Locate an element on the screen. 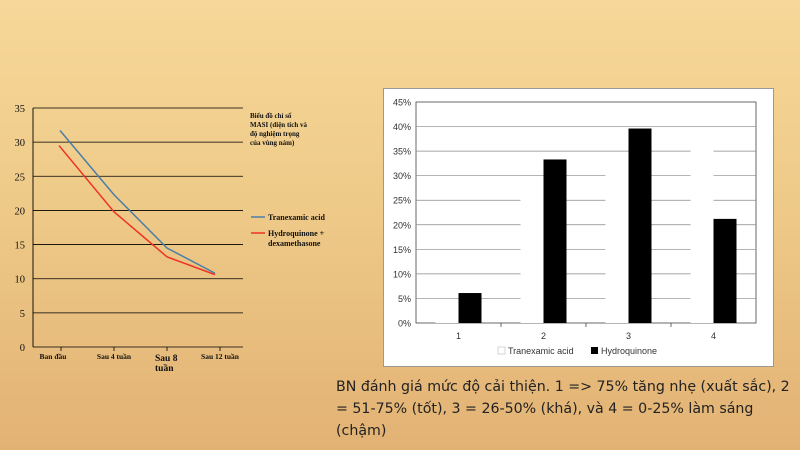  y-tick-label: 10 is located at coordinates (20, 280).